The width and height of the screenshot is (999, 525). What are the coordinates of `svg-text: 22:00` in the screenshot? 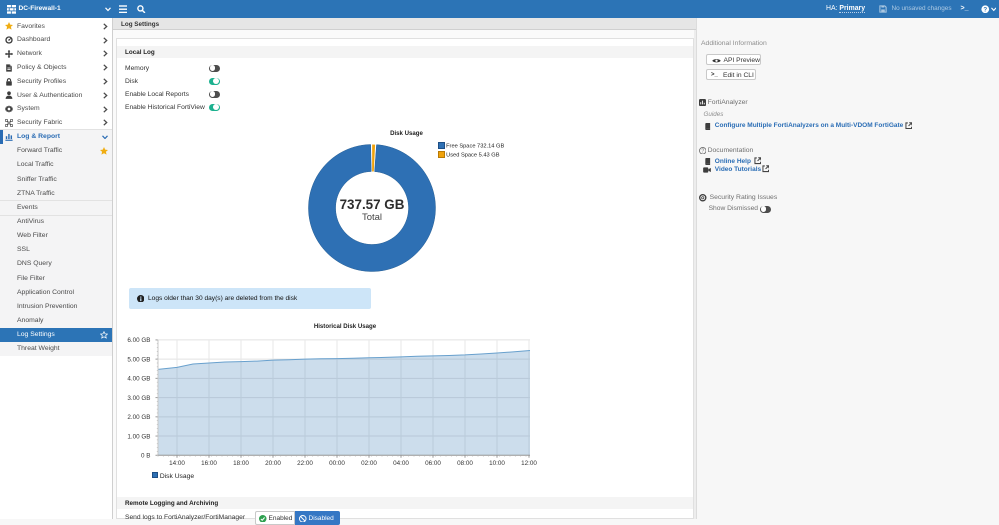 It's located at (305, 463).